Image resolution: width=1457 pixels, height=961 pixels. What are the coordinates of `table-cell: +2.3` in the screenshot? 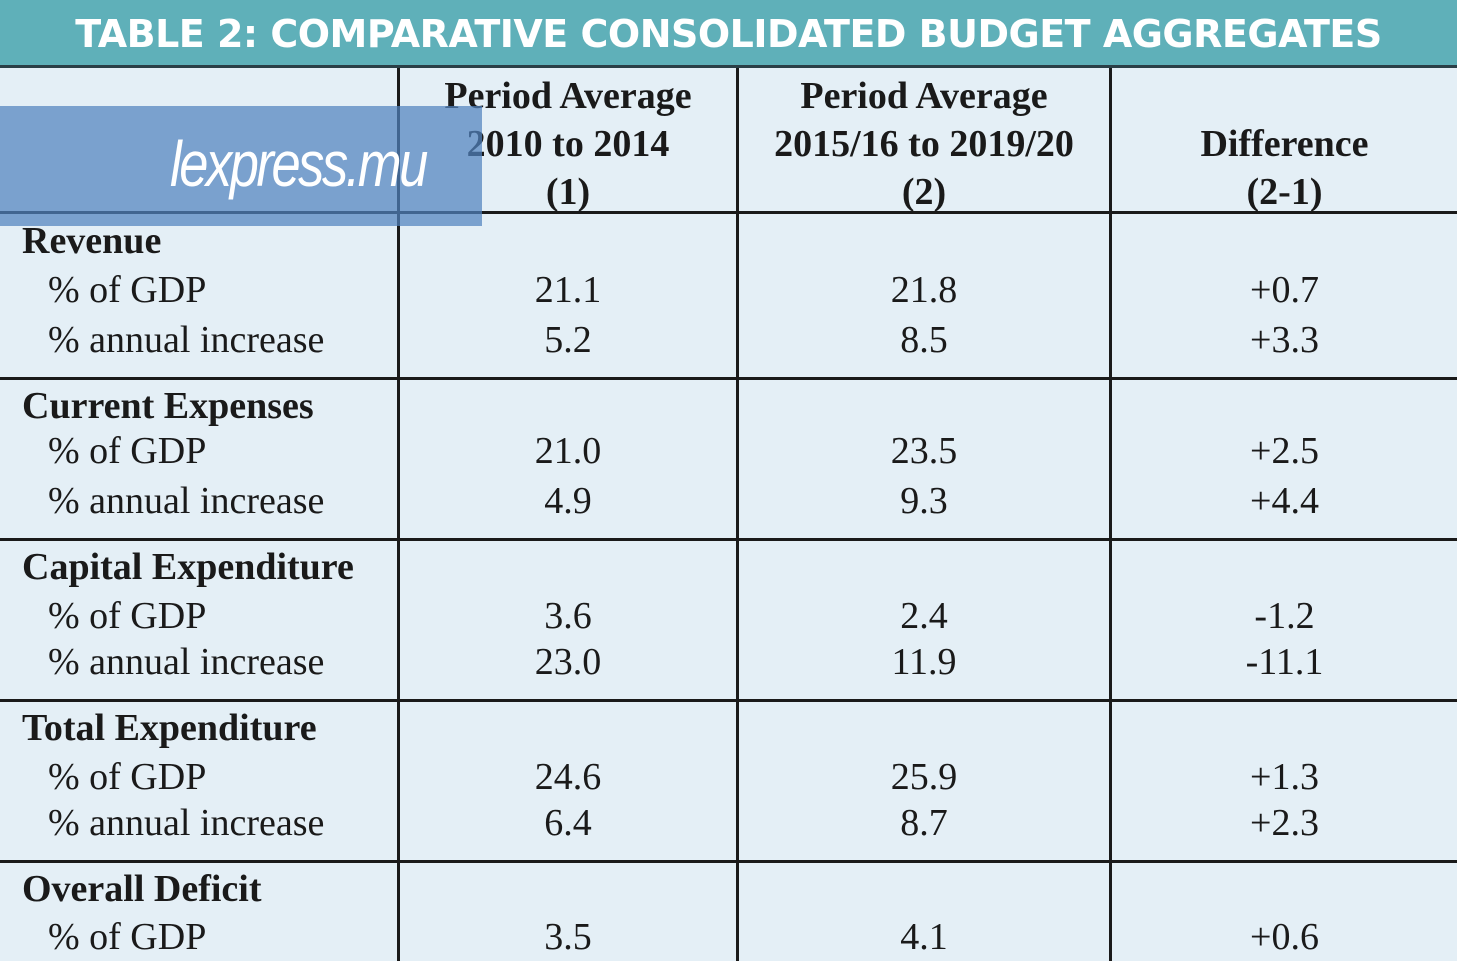 It's located at (1284, 823).